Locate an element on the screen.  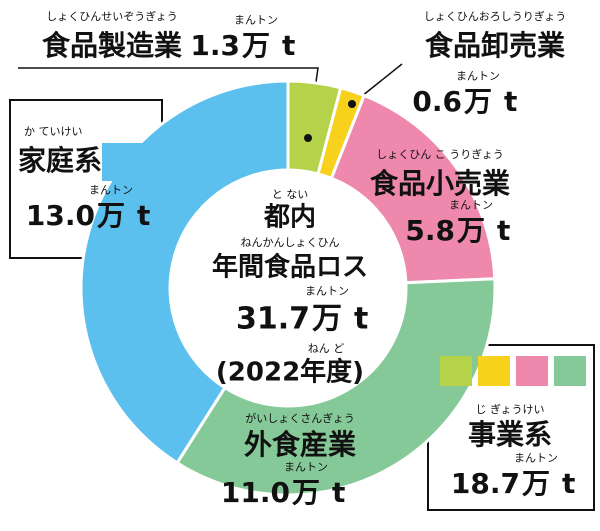
slice is located at coordinates (413, 189).